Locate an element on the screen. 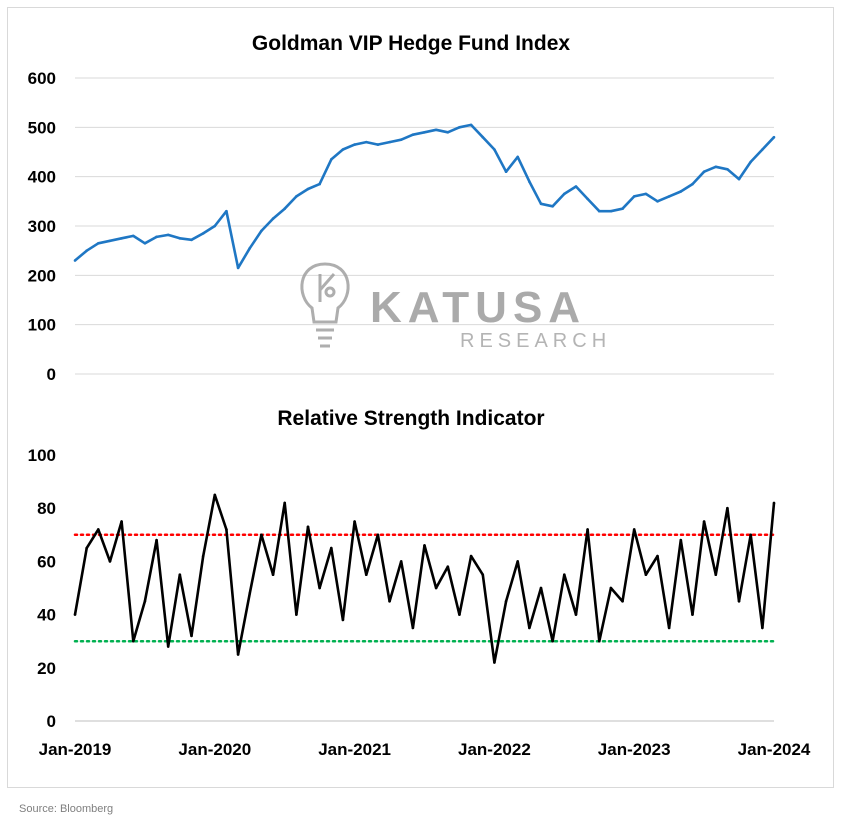  chart-2-x-tick-label: Jan-2022 is located at coordinates (494, 749).